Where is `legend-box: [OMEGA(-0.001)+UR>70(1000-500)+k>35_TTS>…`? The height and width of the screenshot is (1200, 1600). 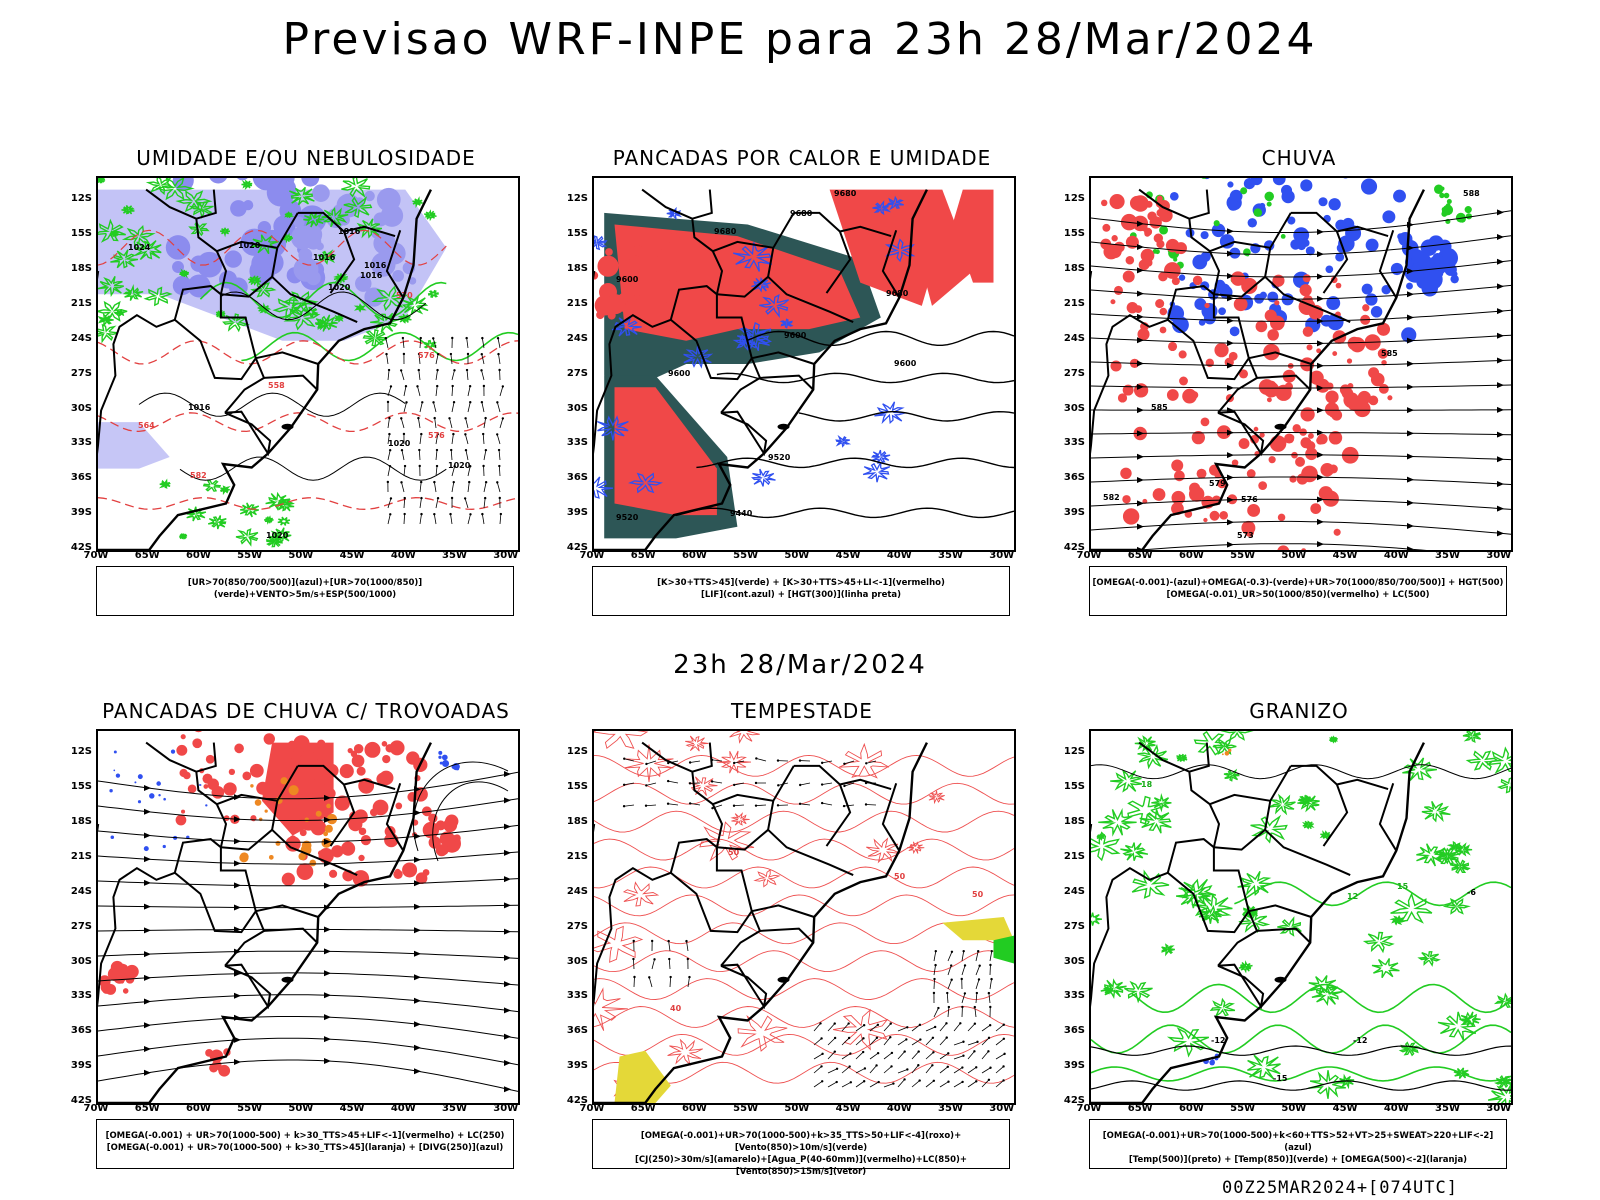 legend-box: [OMEGA(-0.001)+UR>70(1000-500)+k>35_TTS>… is located at coordinates (801, 1148).